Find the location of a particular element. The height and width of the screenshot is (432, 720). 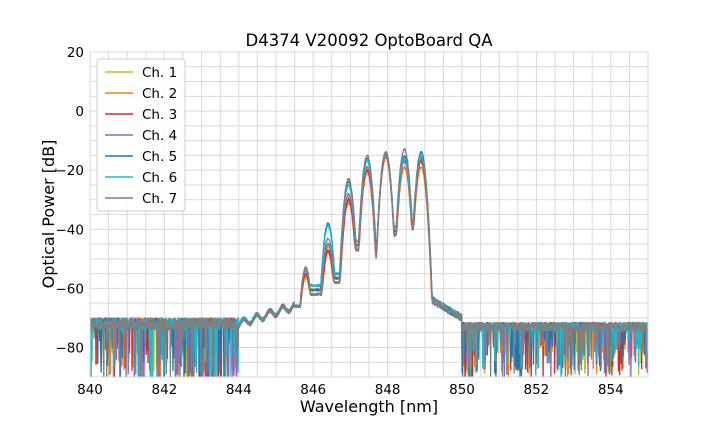

x-tick-label: 840 is located at coordinates (90, 390).